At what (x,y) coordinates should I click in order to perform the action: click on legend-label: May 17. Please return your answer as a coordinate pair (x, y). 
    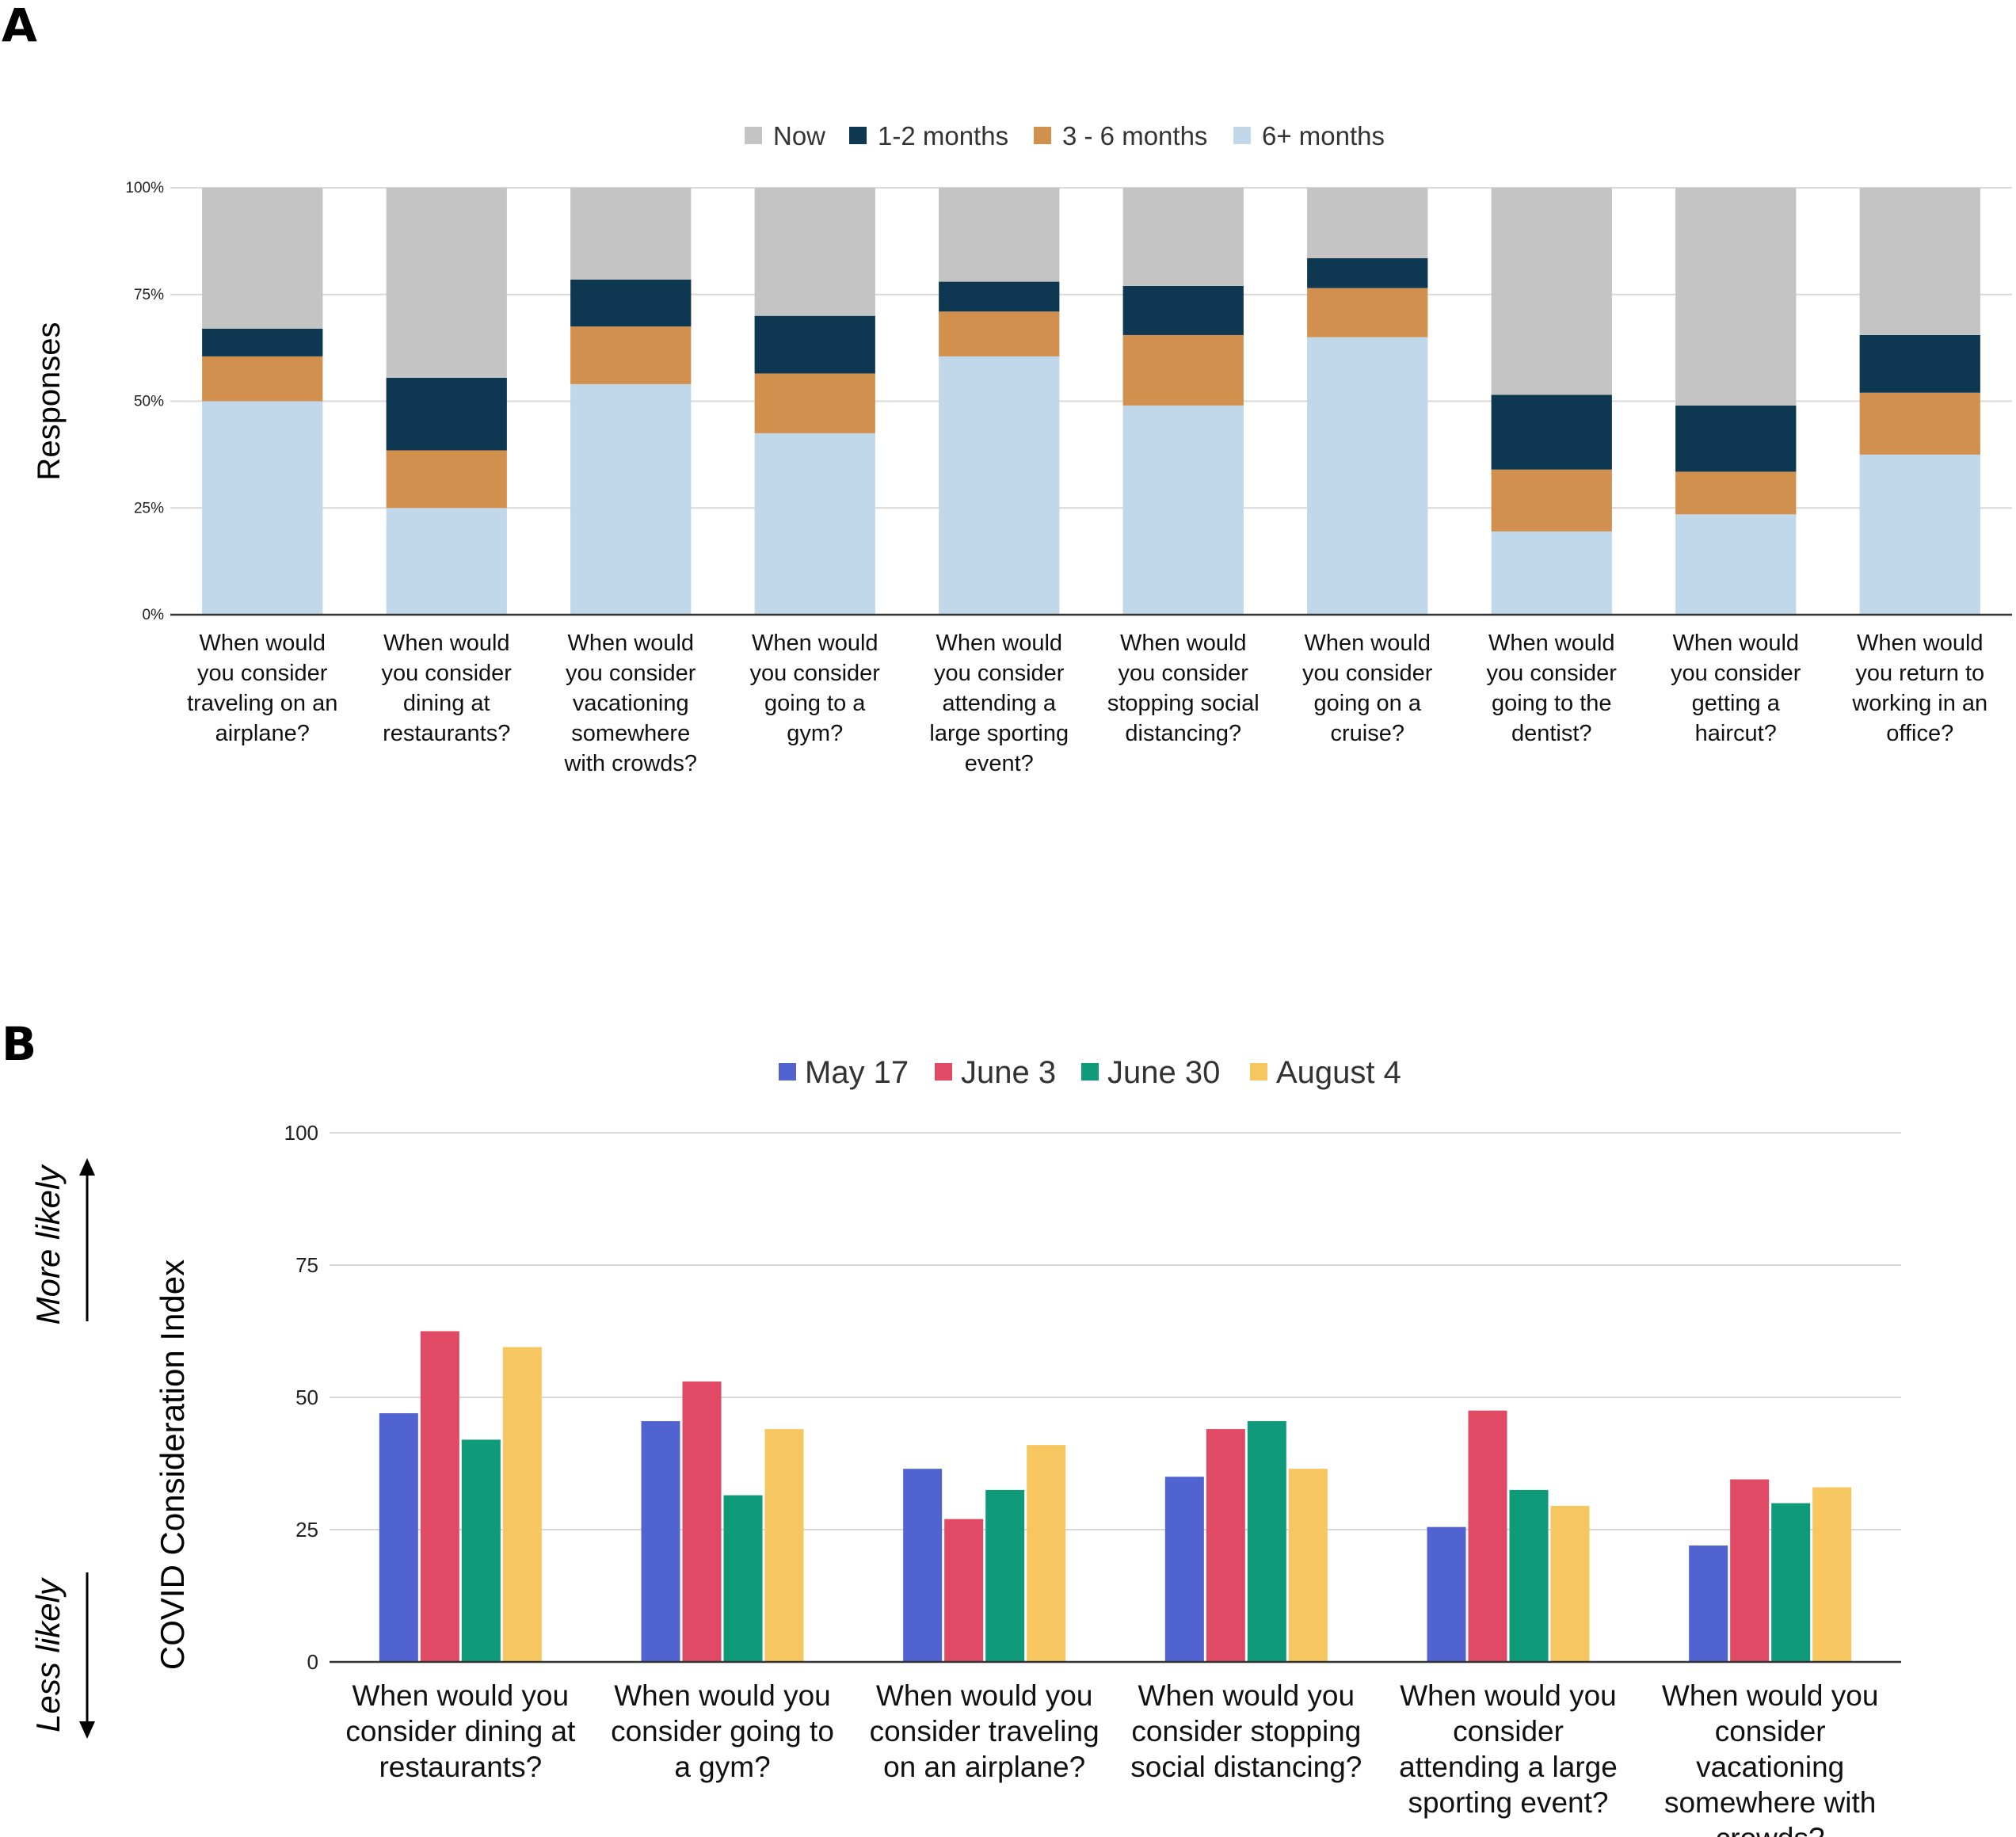
    Looking at the image, I should click on (857, 1072).